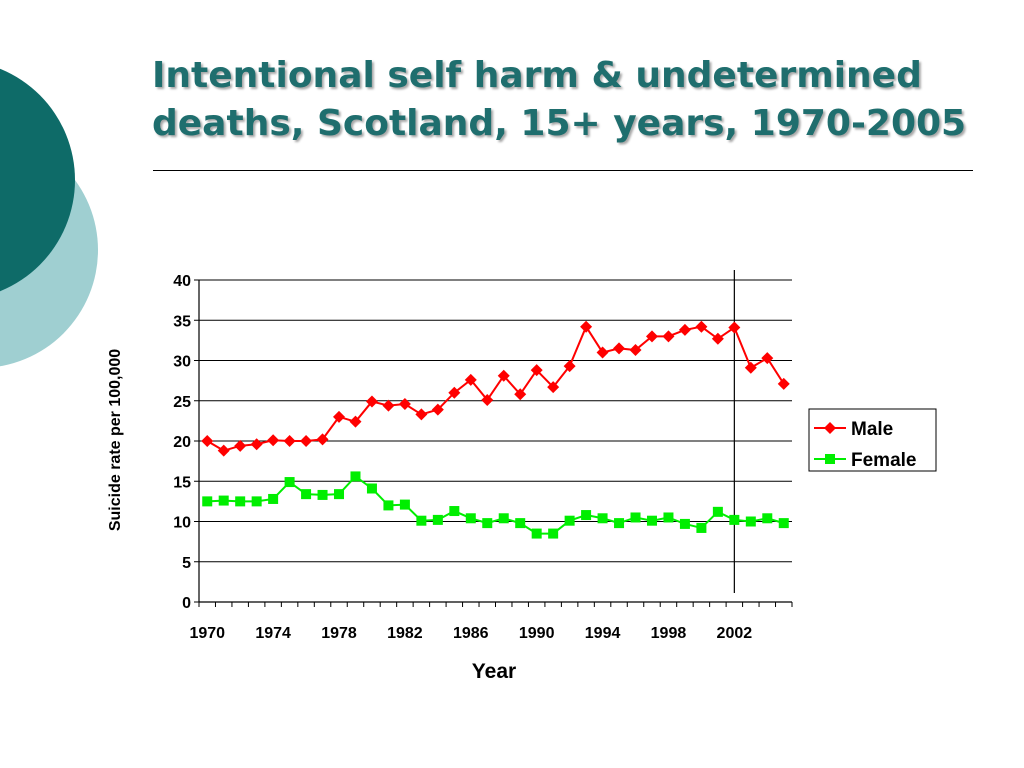 Image resolution: width=1024 pixels, height=768 pixels. I want to click on series-female, so click(495, 505).